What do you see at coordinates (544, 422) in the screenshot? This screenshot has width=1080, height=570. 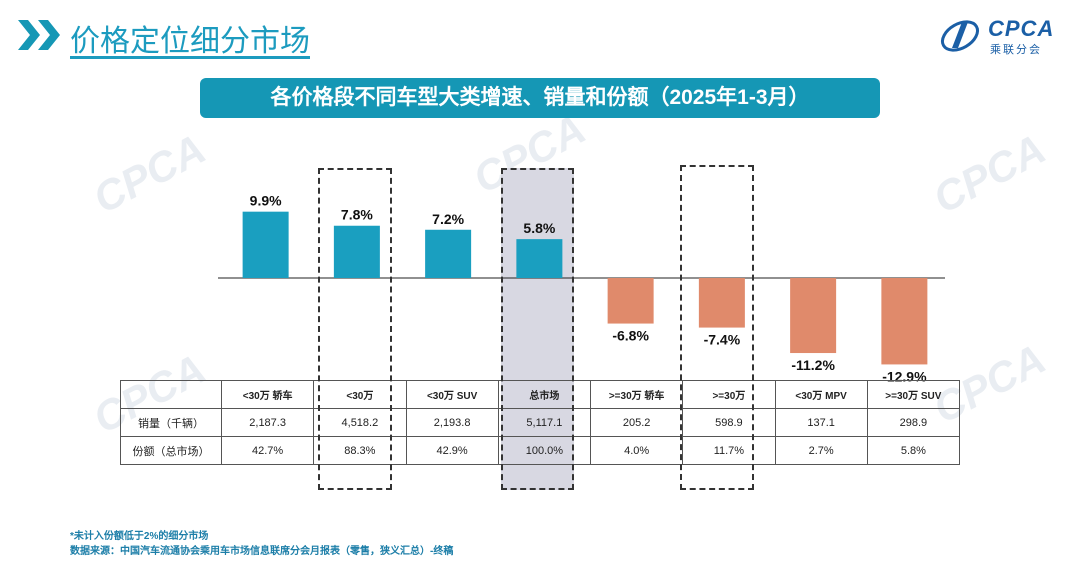 I see `table-cell: 5,117.1` at bounding box center [544, 422].